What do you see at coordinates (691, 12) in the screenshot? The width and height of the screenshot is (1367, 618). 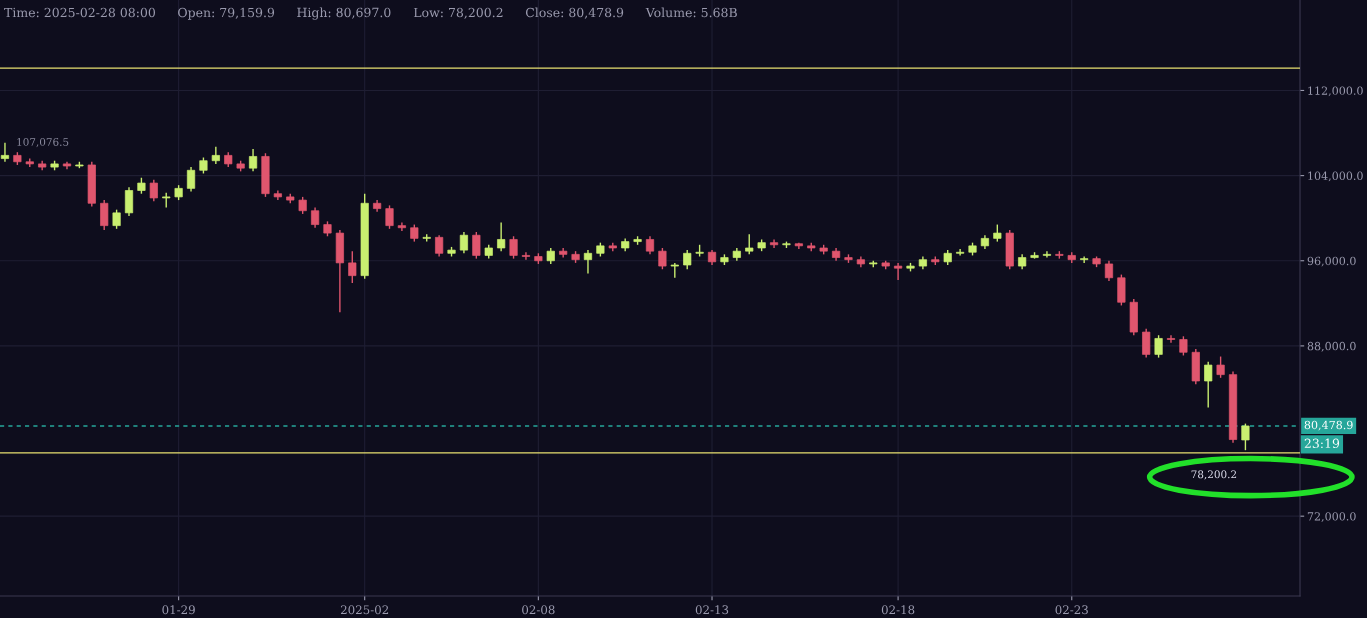 I see `annotation: Volume: 5.68B` at bounding box center [691, 12].